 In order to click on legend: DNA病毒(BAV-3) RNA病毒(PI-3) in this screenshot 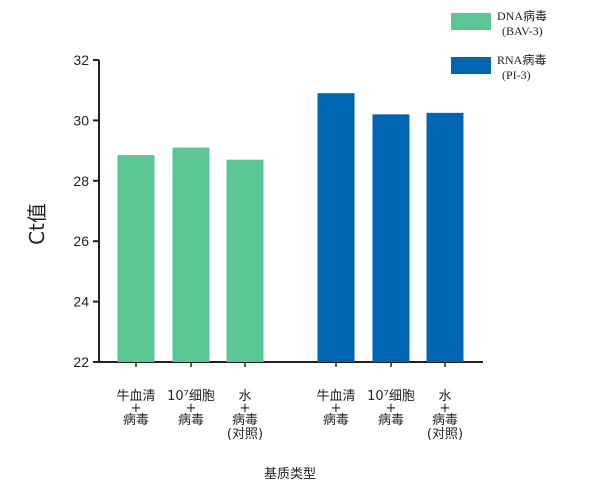, I will do `click(499, 45)`.